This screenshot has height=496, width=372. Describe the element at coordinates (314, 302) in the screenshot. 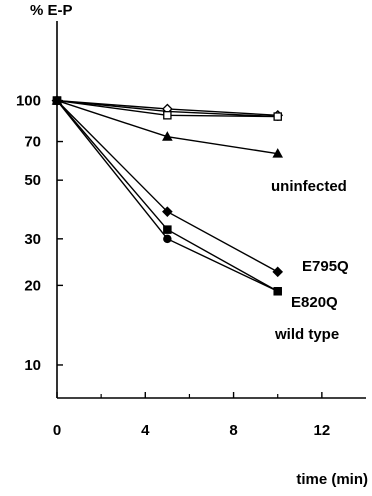

I see `annotation-e820q: E820Q` at that location.